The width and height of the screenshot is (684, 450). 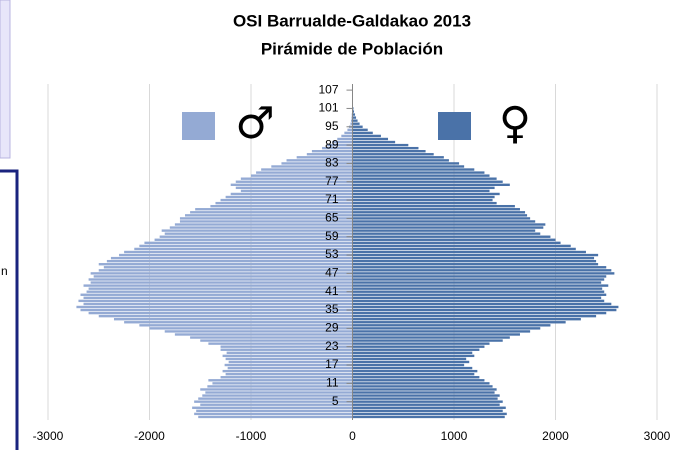 What do you see at coordinates (657, 436) in the screenshot?
I see `x-tick-label: 3000` at bounding box center [657, 436].